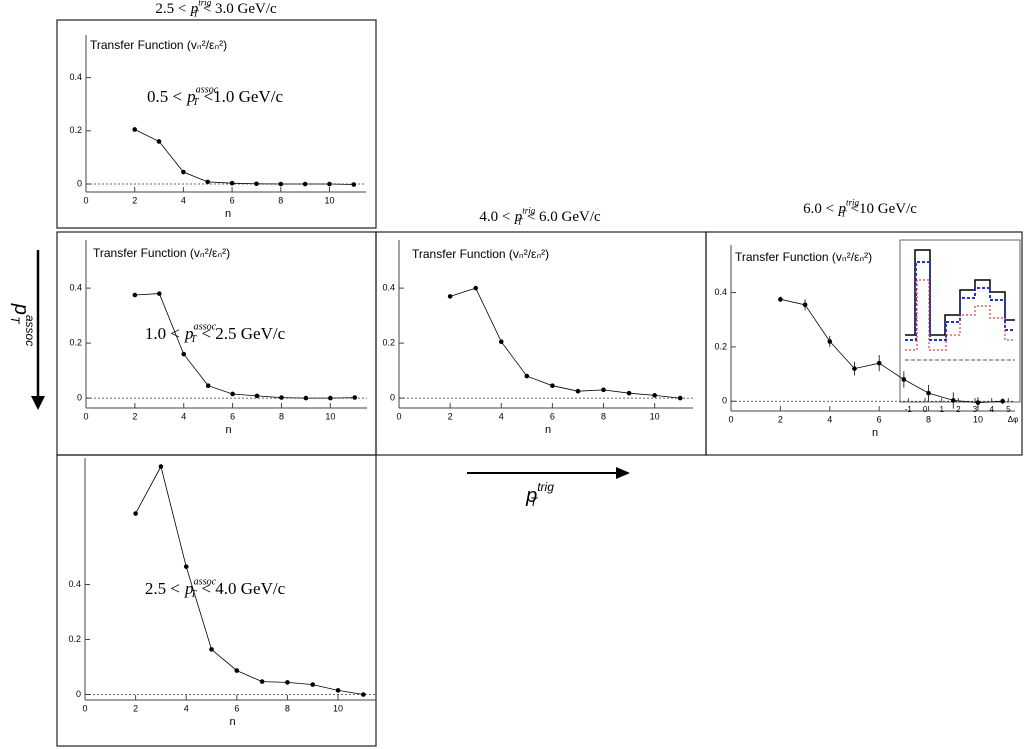 The width and height of the screenshot is (1025, 749). Describe the element at coordinates (1013, 419) in the screenshot. I see `inset-x-label: Δφ` at that location.